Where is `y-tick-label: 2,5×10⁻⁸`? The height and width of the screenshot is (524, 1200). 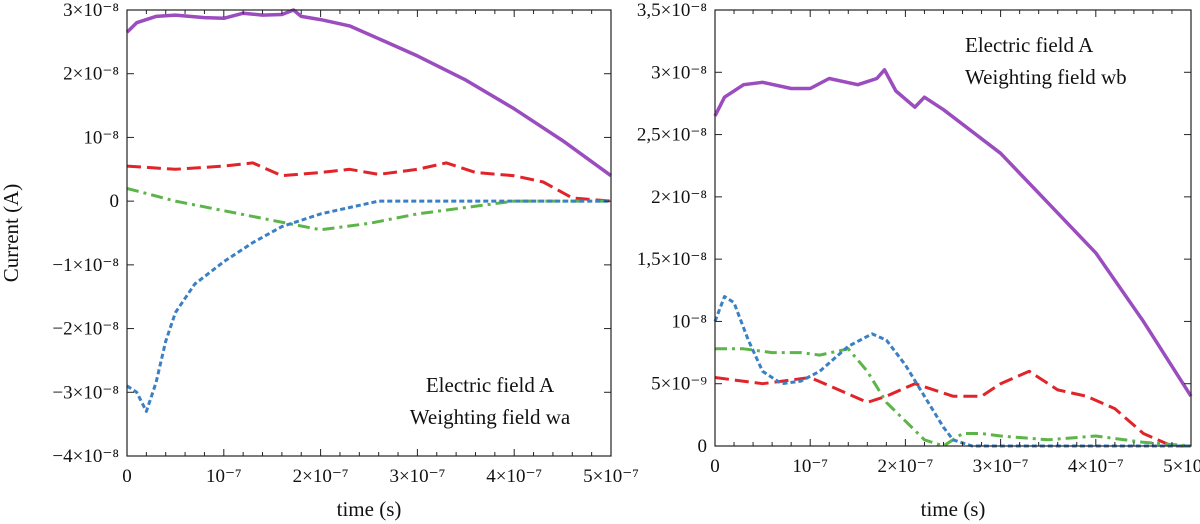
y-tick-label: 2,5×10⁻⁸ is located at coordinates (672, 135).